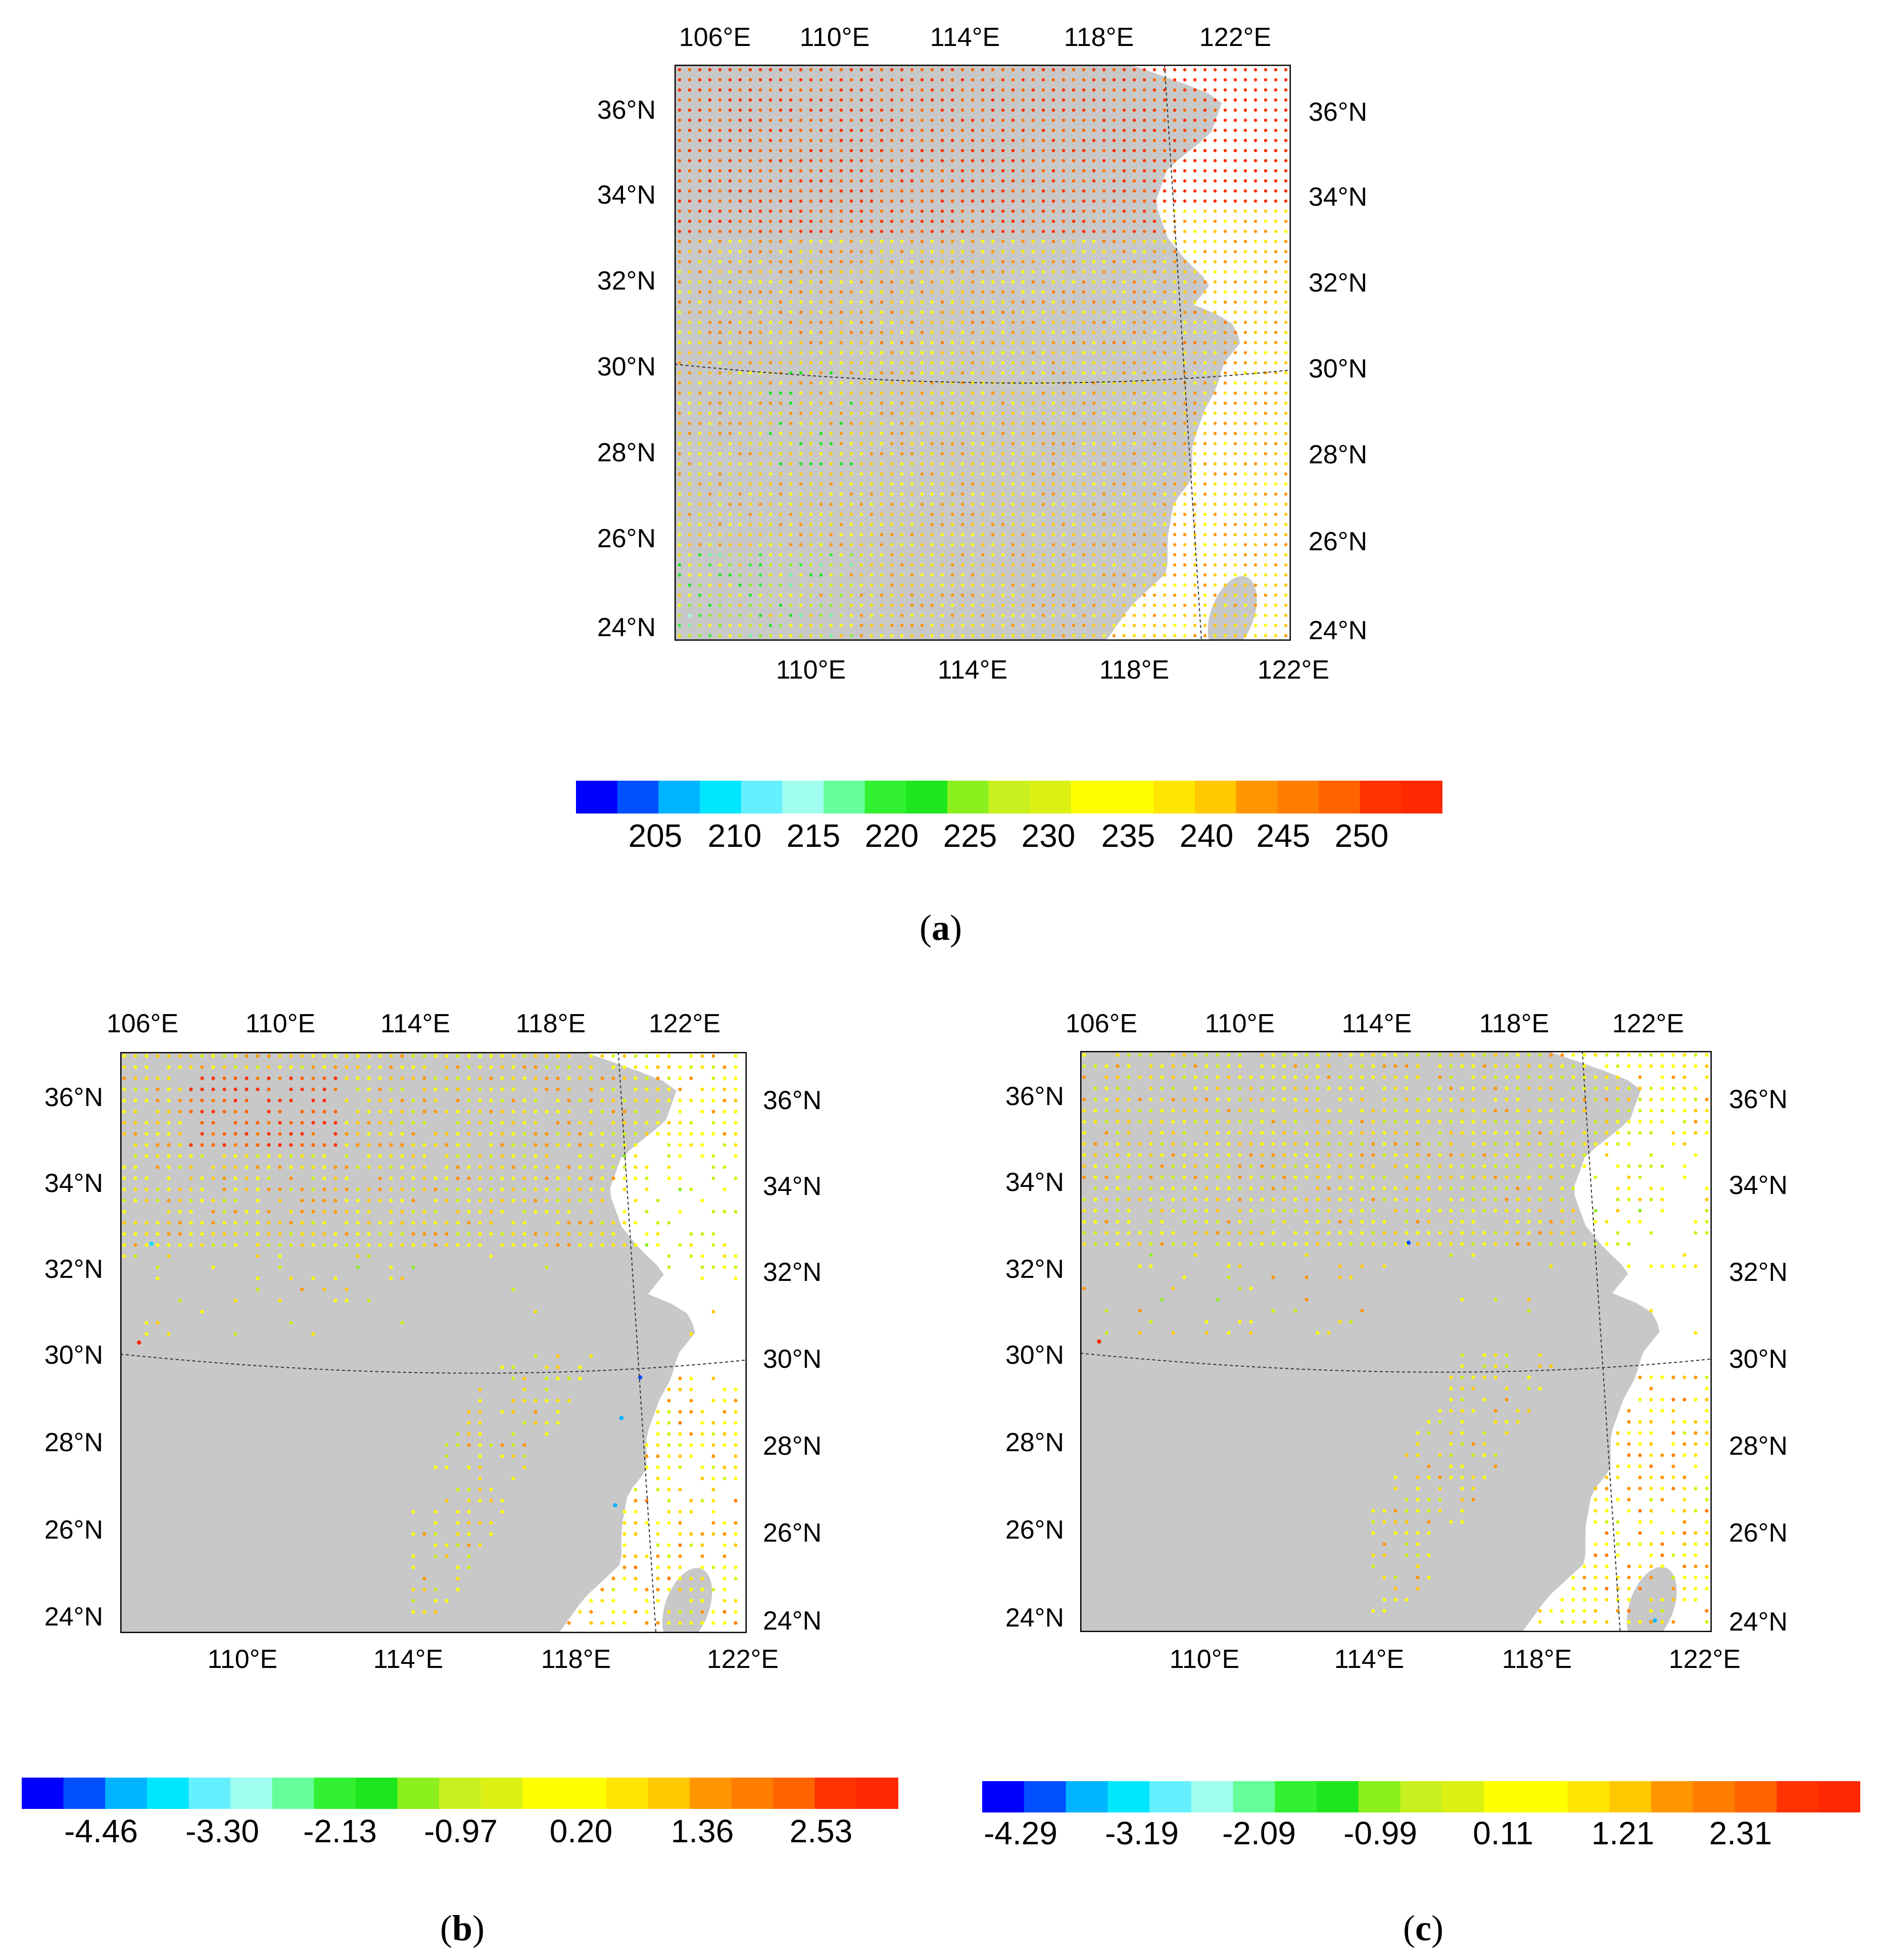 Image resolution: width=1882 pixels, height=1960 pixels. I want to click on caption-b: (b), so click(462, 1928).